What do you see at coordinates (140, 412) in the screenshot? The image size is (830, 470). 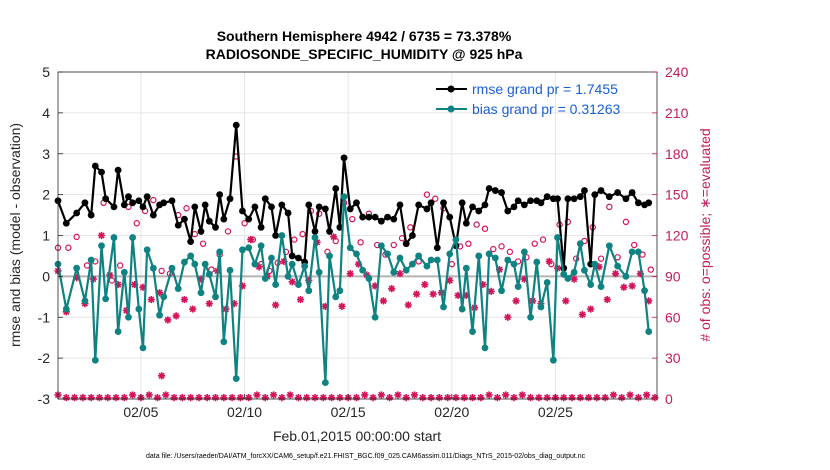 I see `x-tick-label: 02/05` at bounding box center [140, 412].